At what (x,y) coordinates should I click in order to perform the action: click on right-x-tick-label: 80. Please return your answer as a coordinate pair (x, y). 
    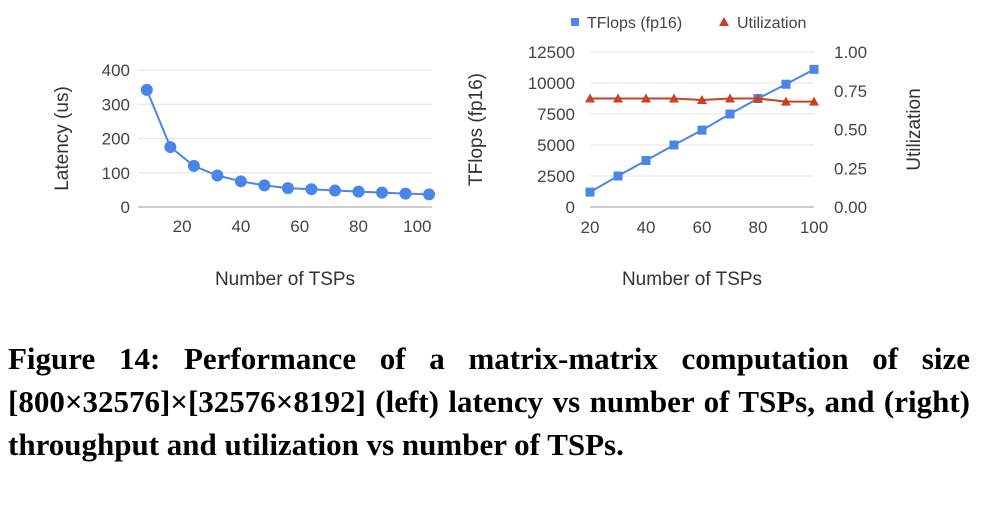
    Looking at the image, I should click on (758, 227).